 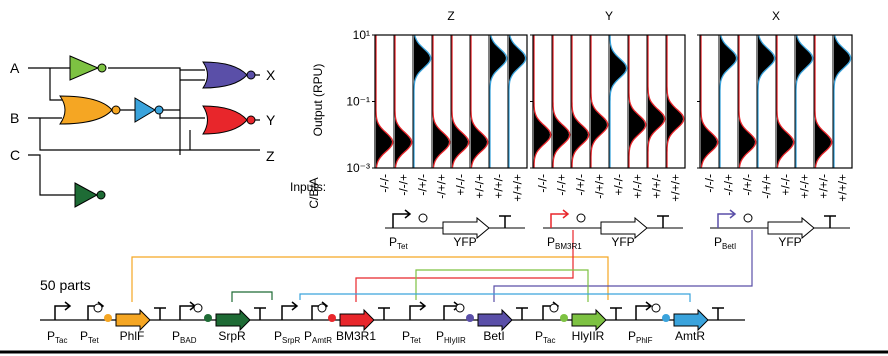 What do you see at coordinates (644, 340) in the screenshot?
I see `part-sub: PhlF` at bounding box center [644, 340].